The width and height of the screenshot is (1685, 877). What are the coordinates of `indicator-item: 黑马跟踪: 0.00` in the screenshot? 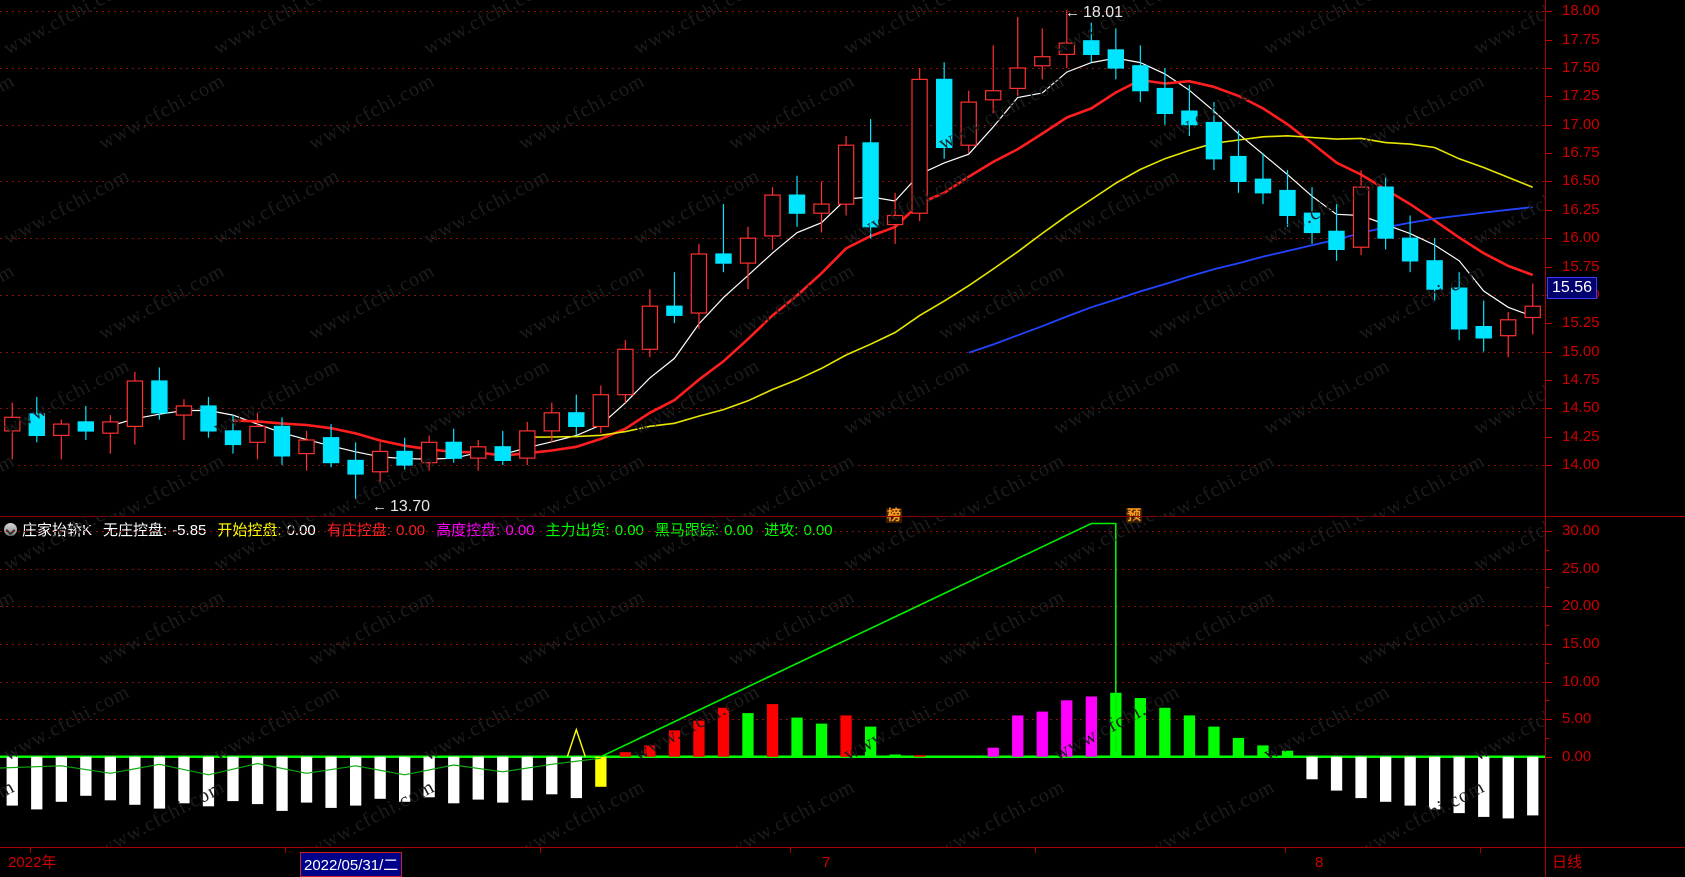 It's located at (704, 529).